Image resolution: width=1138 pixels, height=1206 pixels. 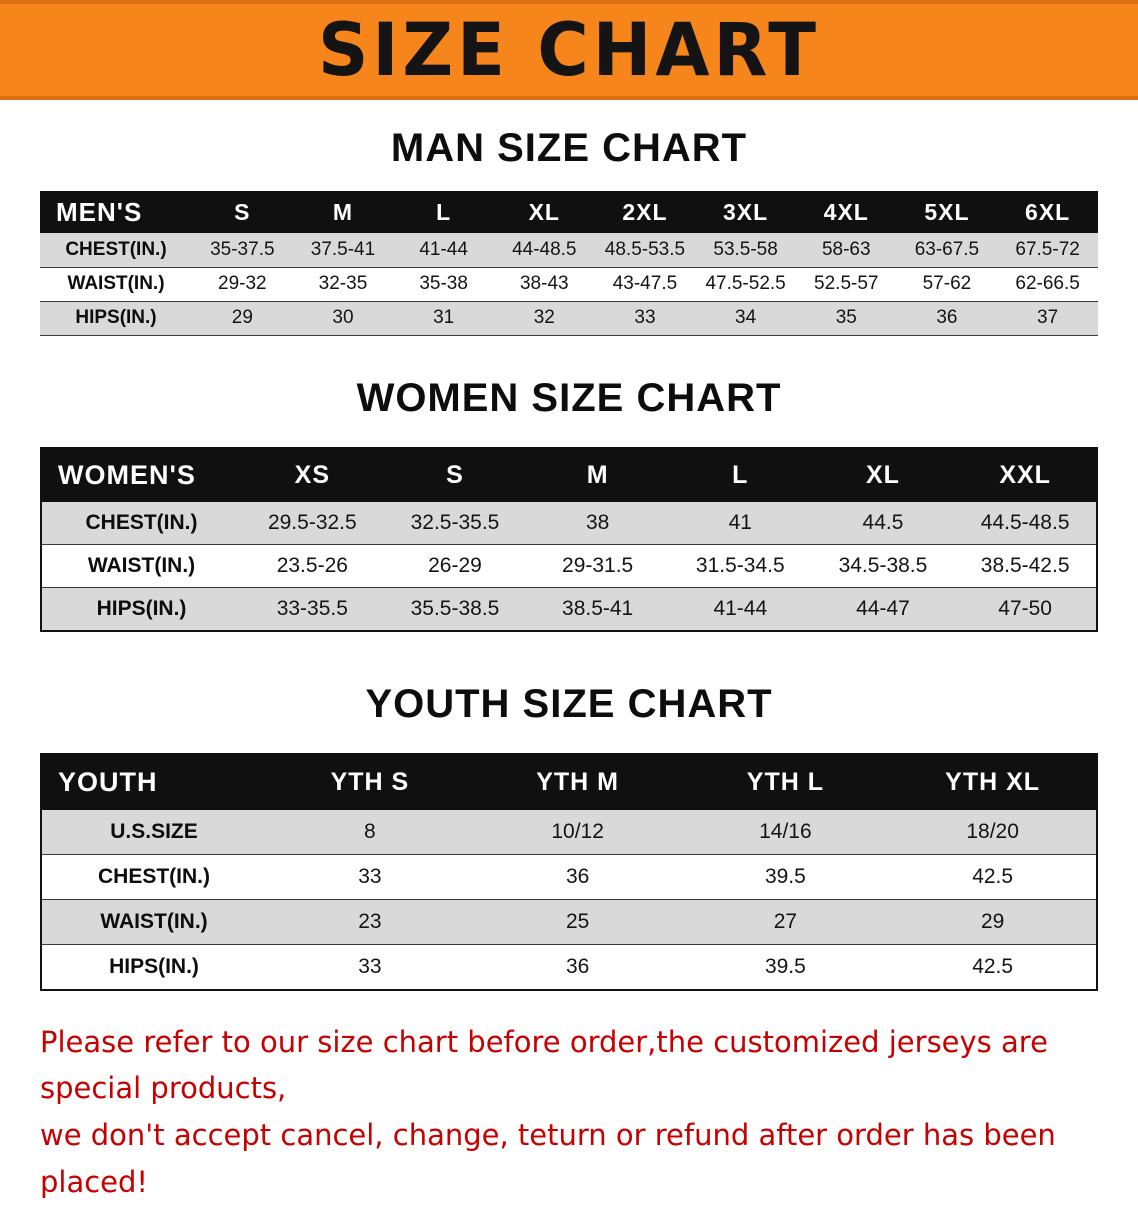 What do you see at coordinates (846, 284) in the screenshot?
I see `size-value: 52.5-57` at bounding box center [846, 284].